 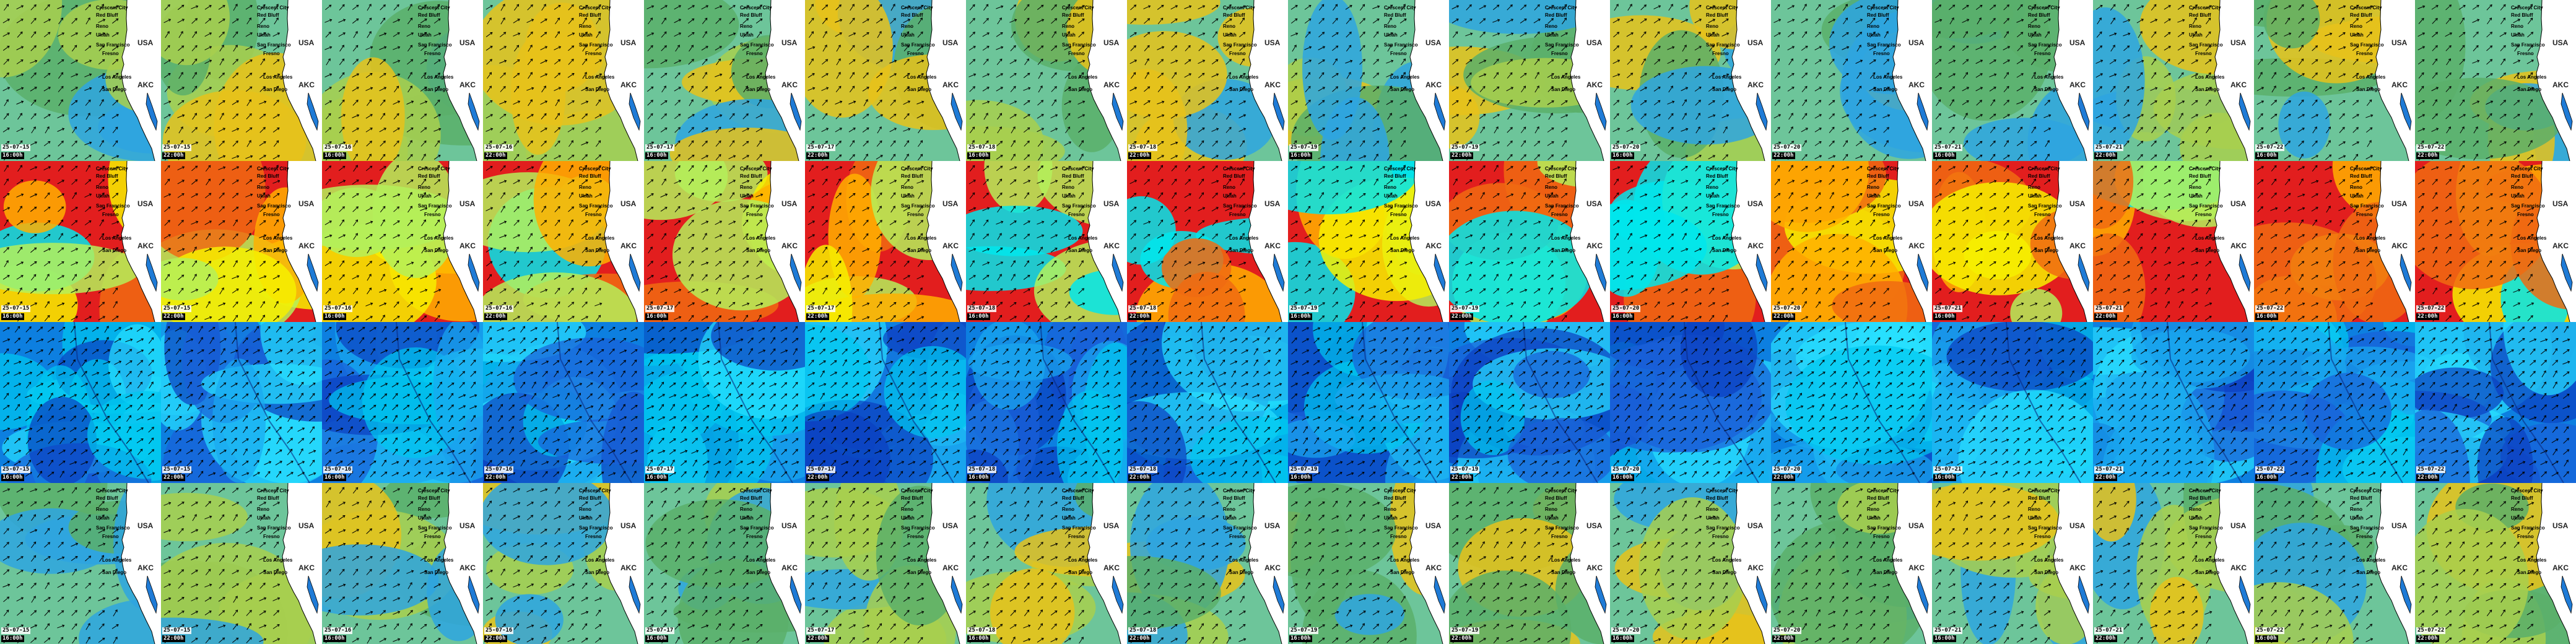 I want to click on forecast-tile: 25-07-16 16:00h, so click(x=402, y=402).